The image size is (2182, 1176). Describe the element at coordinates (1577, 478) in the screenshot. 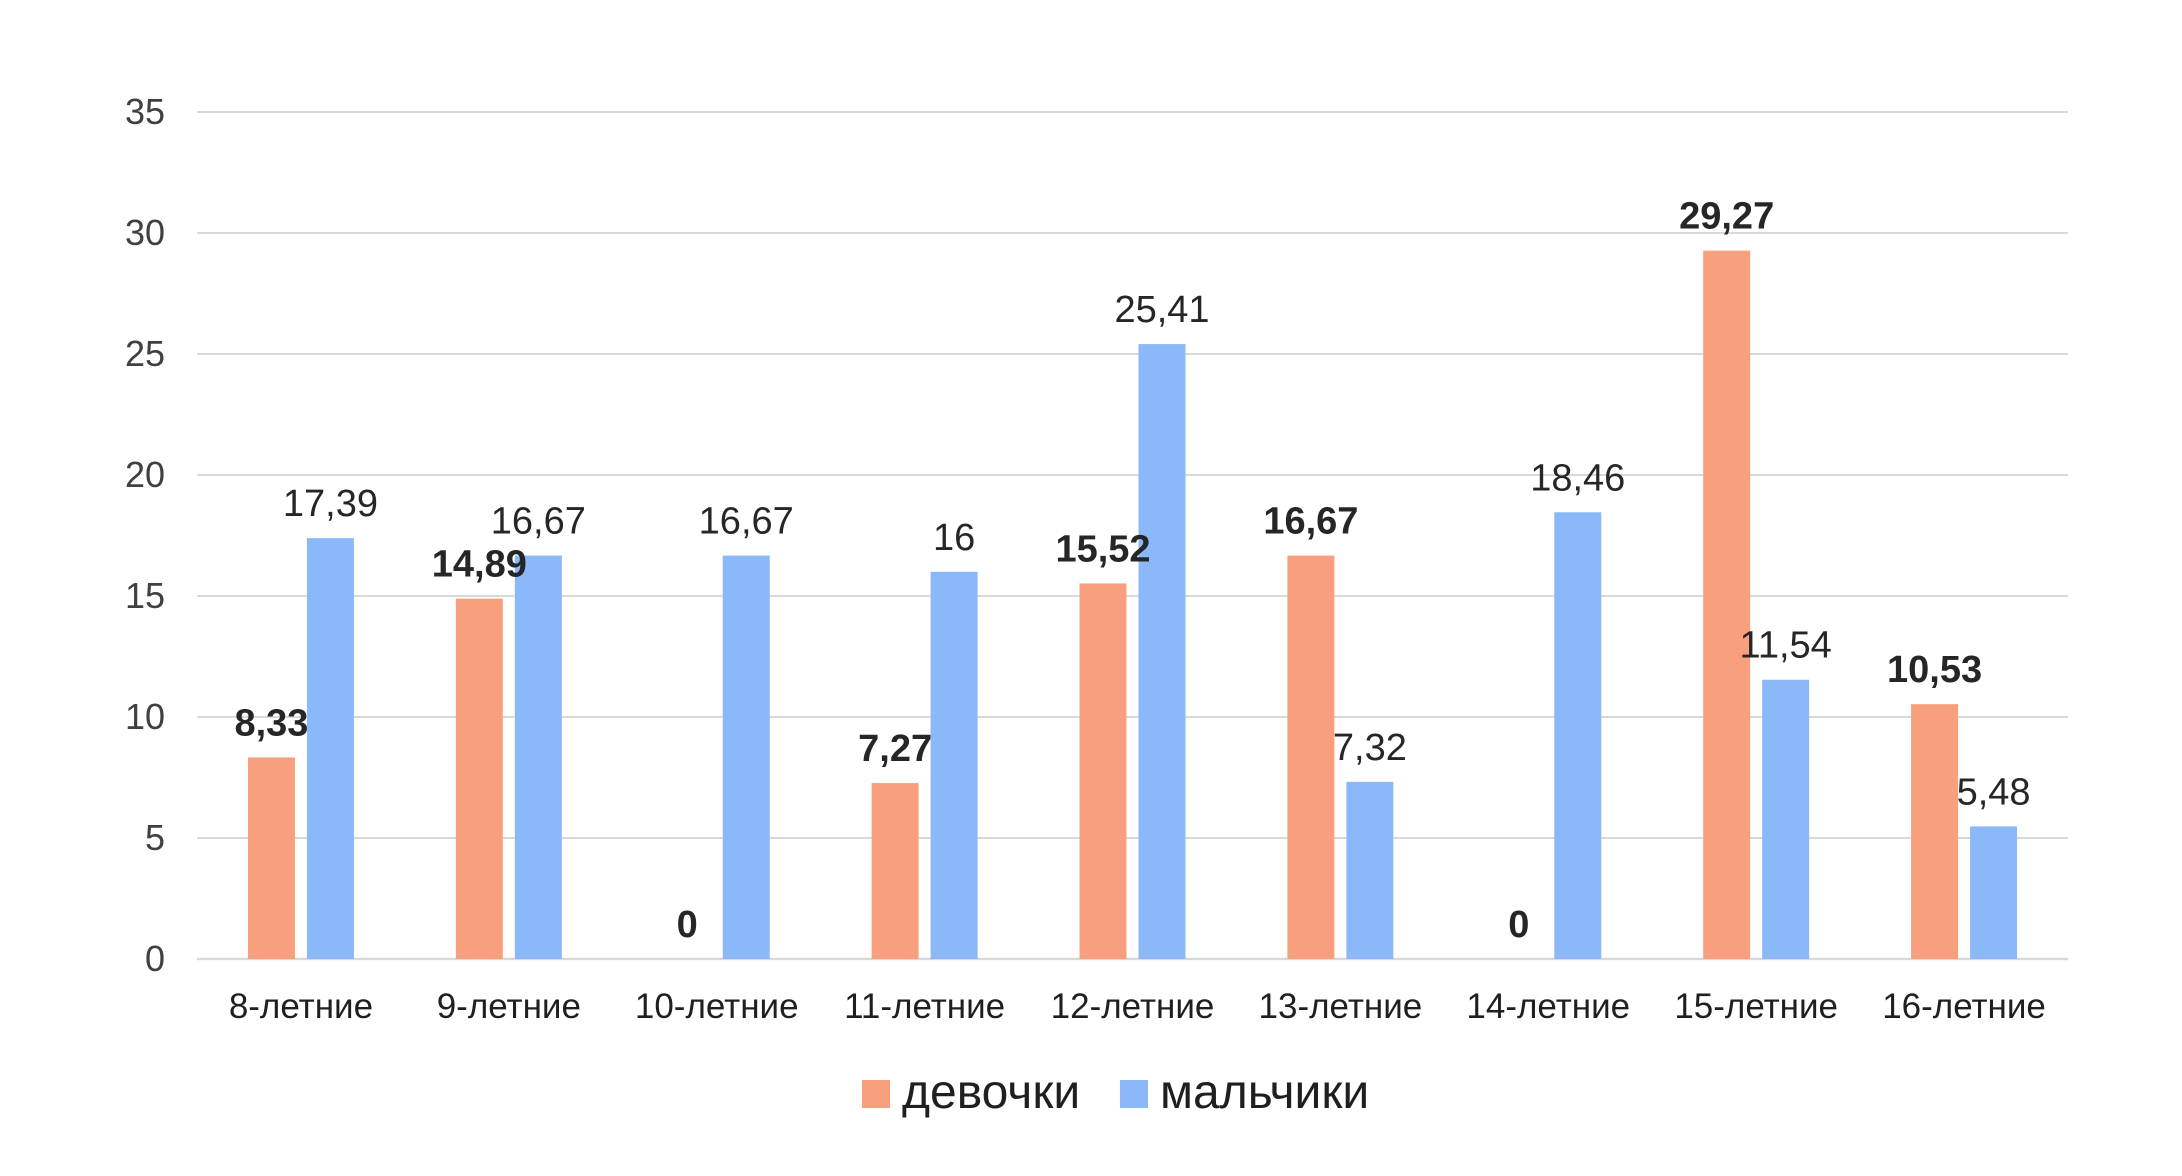

I see `data-label: 18,46` at that location.